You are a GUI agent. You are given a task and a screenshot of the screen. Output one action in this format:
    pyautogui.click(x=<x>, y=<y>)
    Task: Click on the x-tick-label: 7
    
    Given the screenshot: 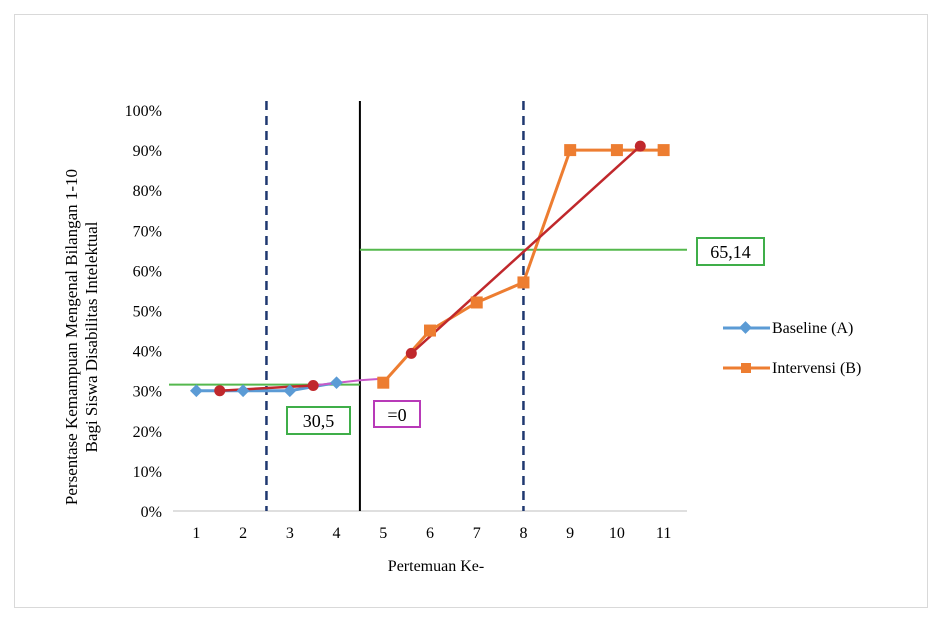 What is the action you would take?
    pyautogui.click(x=477, y=533)
    